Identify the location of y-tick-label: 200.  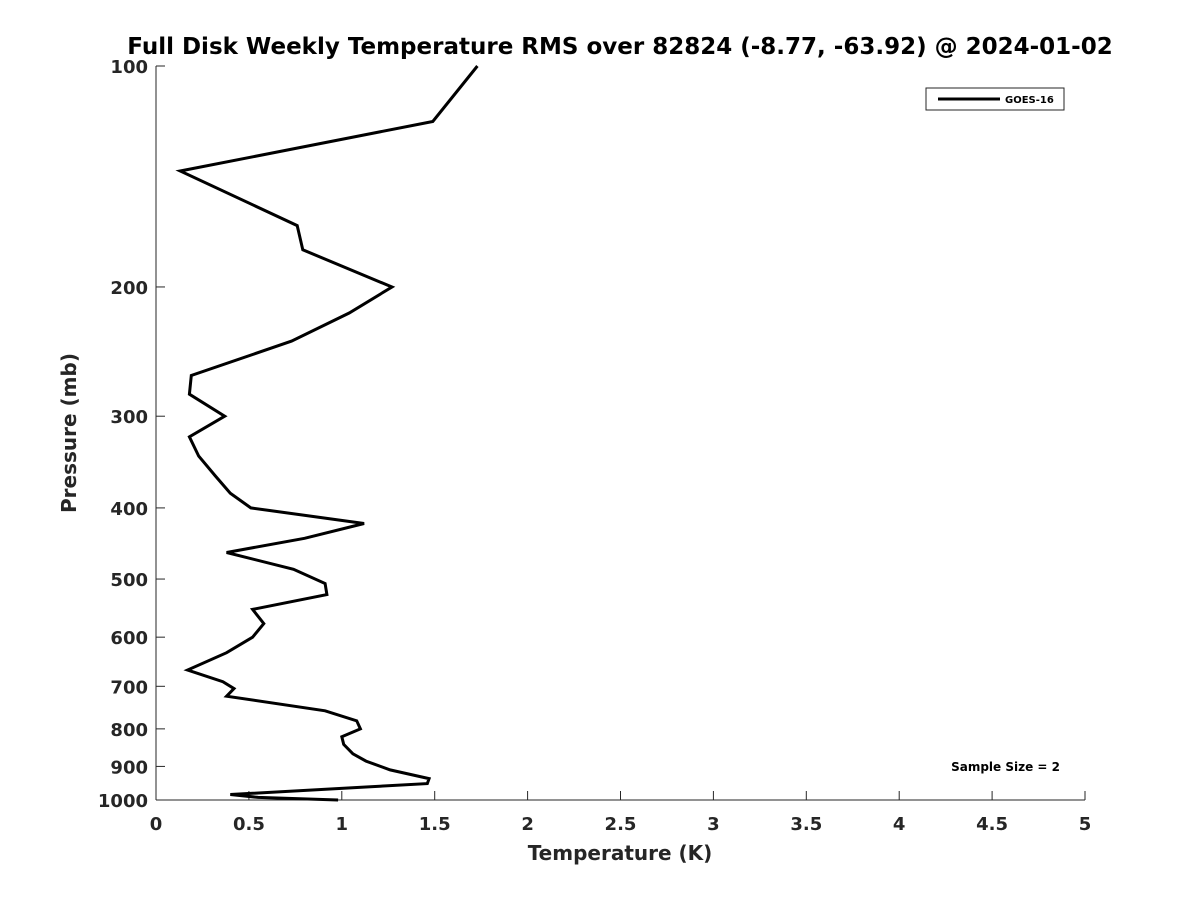
(129, 288).